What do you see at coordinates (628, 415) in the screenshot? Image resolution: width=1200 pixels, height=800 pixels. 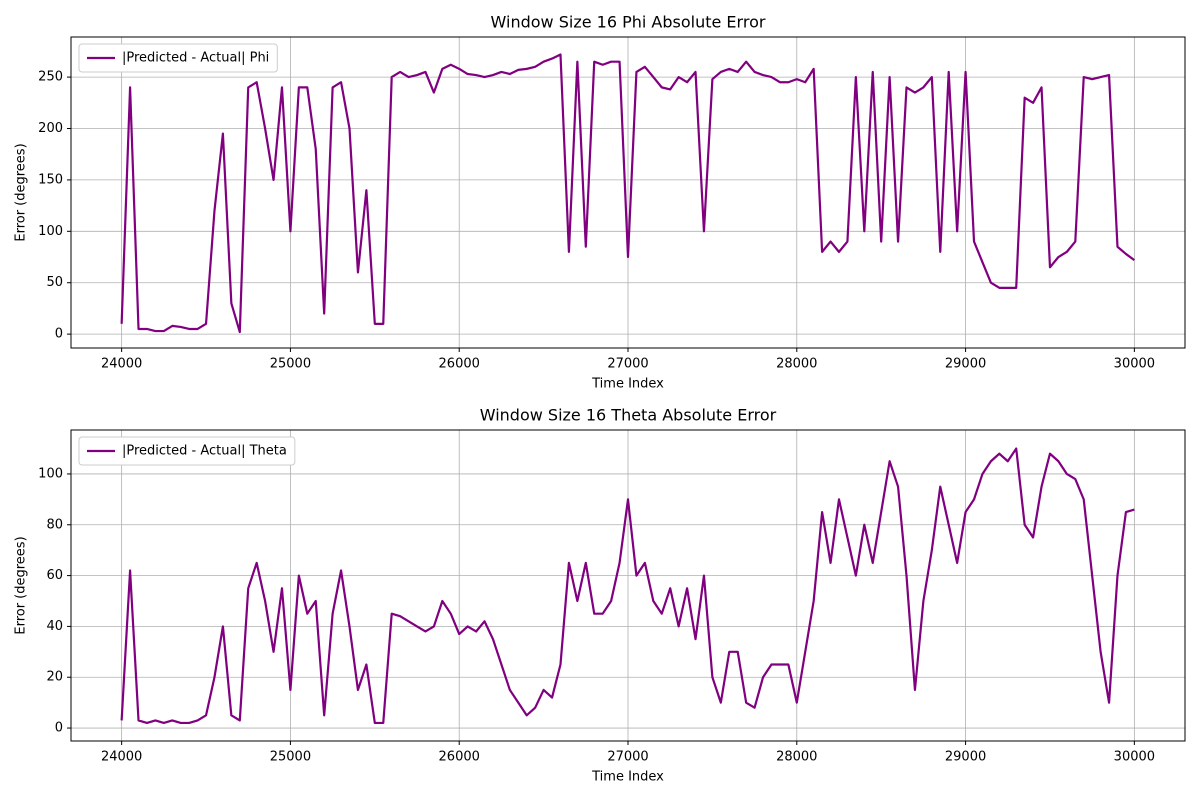 I see `chart-title: Window Size 16 Theta Absolute Error` at bounding box center [628, 415].